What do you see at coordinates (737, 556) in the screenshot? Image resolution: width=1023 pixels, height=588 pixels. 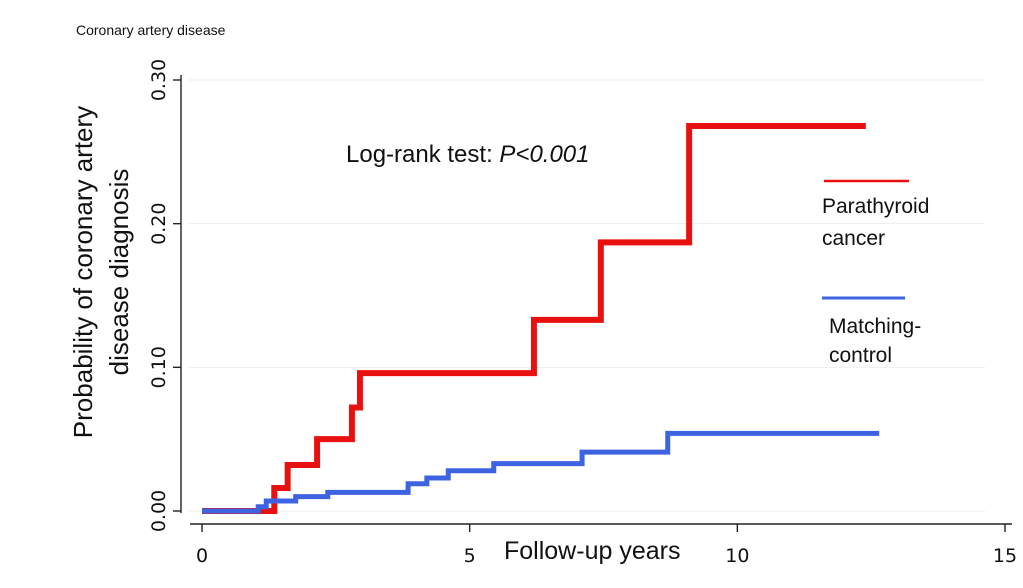 I see `x-tick-label-2: 10` at bounding box center [737, 556].